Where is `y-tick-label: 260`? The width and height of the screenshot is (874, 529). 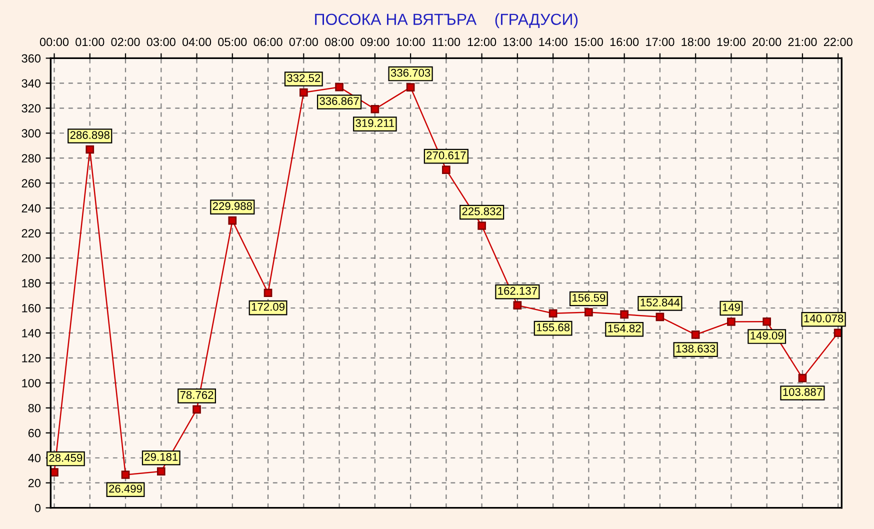
y-tick-label: 260 is located at coordinates (31, 183).